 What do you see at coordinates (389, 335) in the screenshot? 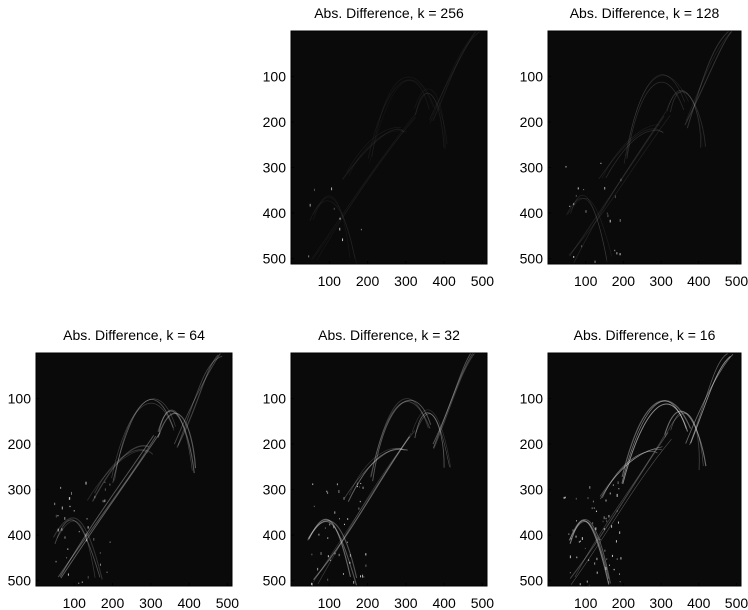
I see `panel-title: Abs. Difference, k = 32` at bounding box center [389, 335].